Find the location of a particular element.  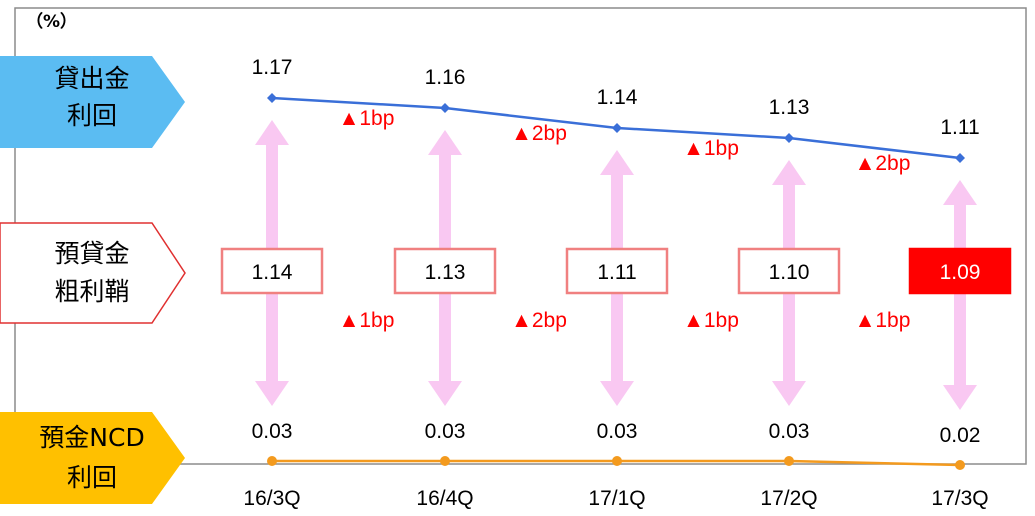

deposit-yield-row-label: 預金NCD 利回 is located at coordinates (92, 458).